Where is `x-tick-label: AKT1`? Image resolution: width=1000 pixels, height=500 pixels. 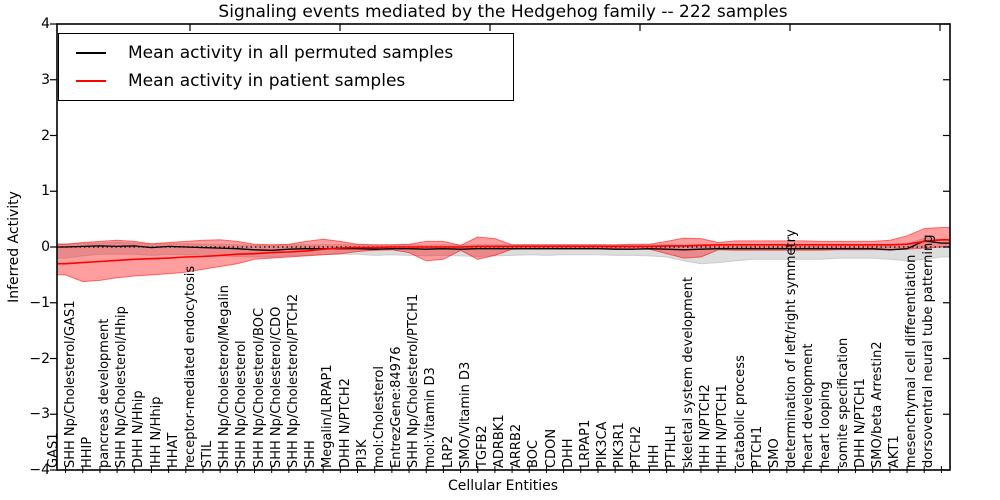
x-tick-label: AKT1 is located at coordinates (895, 451).